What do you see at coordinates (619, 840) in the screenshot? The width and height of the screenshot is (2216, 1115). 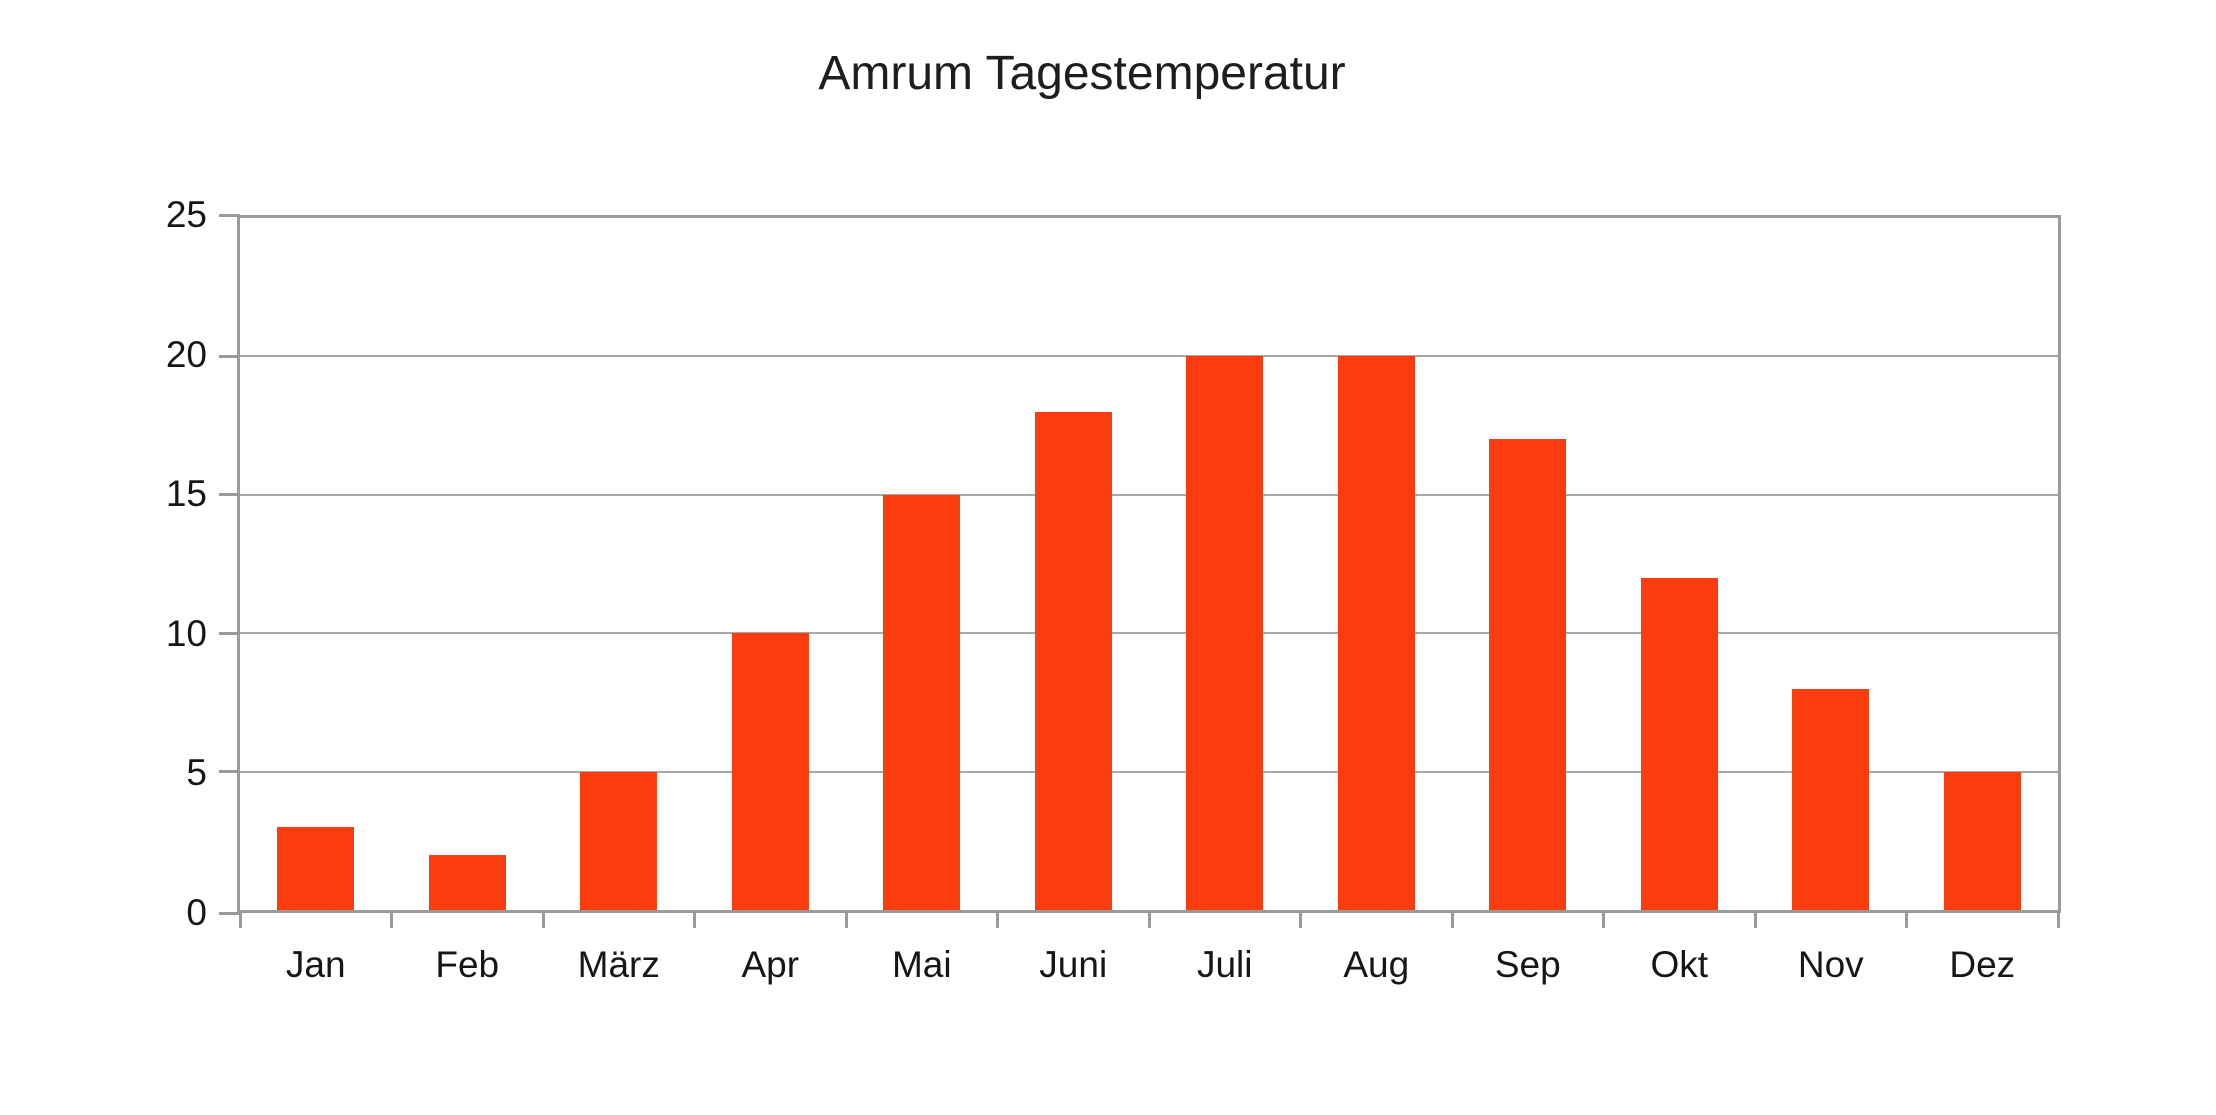 I see `bar-märz` at bounding box center [619, 840].